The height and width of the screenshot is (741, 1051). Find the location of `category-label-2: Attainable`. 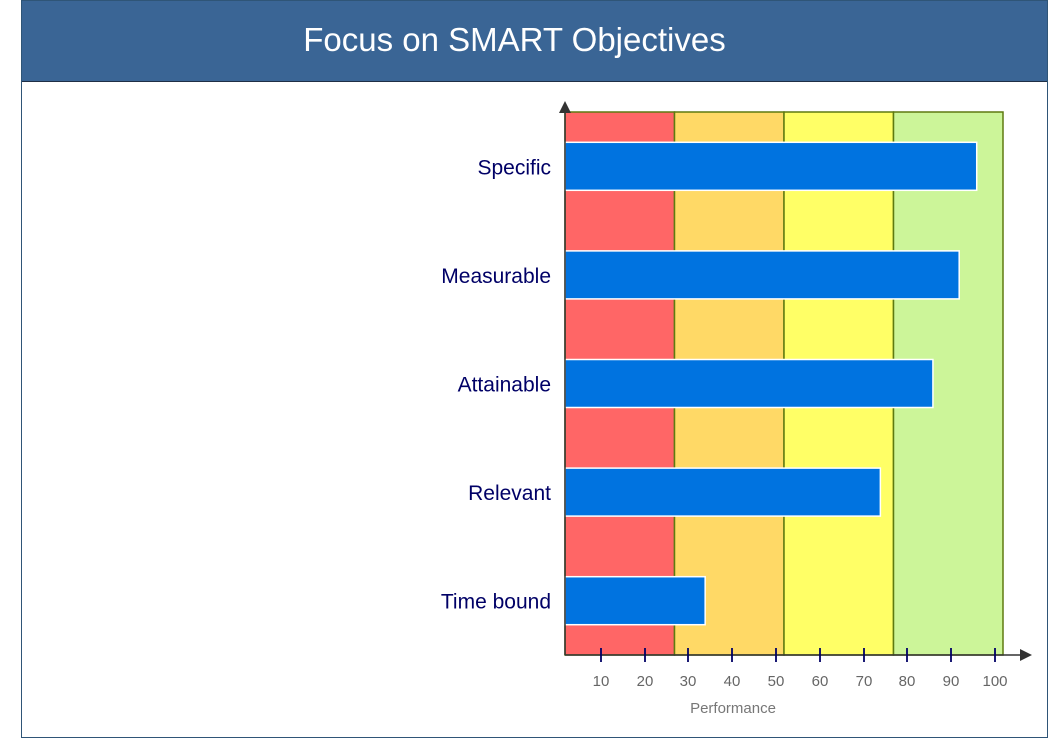

category-label-2: Attainable is located at coordinates (504, 385).